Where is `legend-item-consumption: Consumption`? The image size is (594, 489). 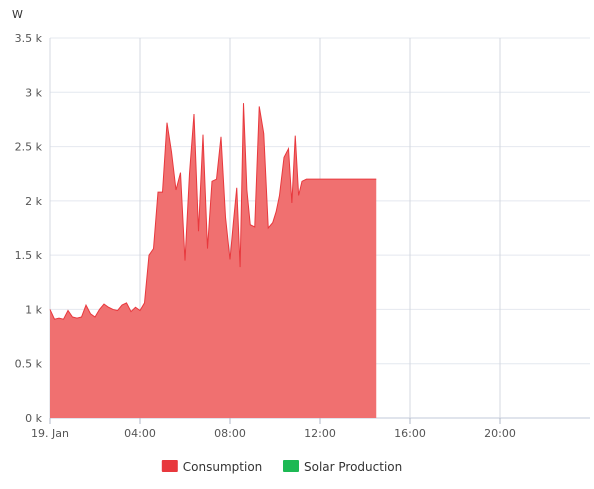 legend-item-consumption: Consumption is located at coordinates (211, 467).